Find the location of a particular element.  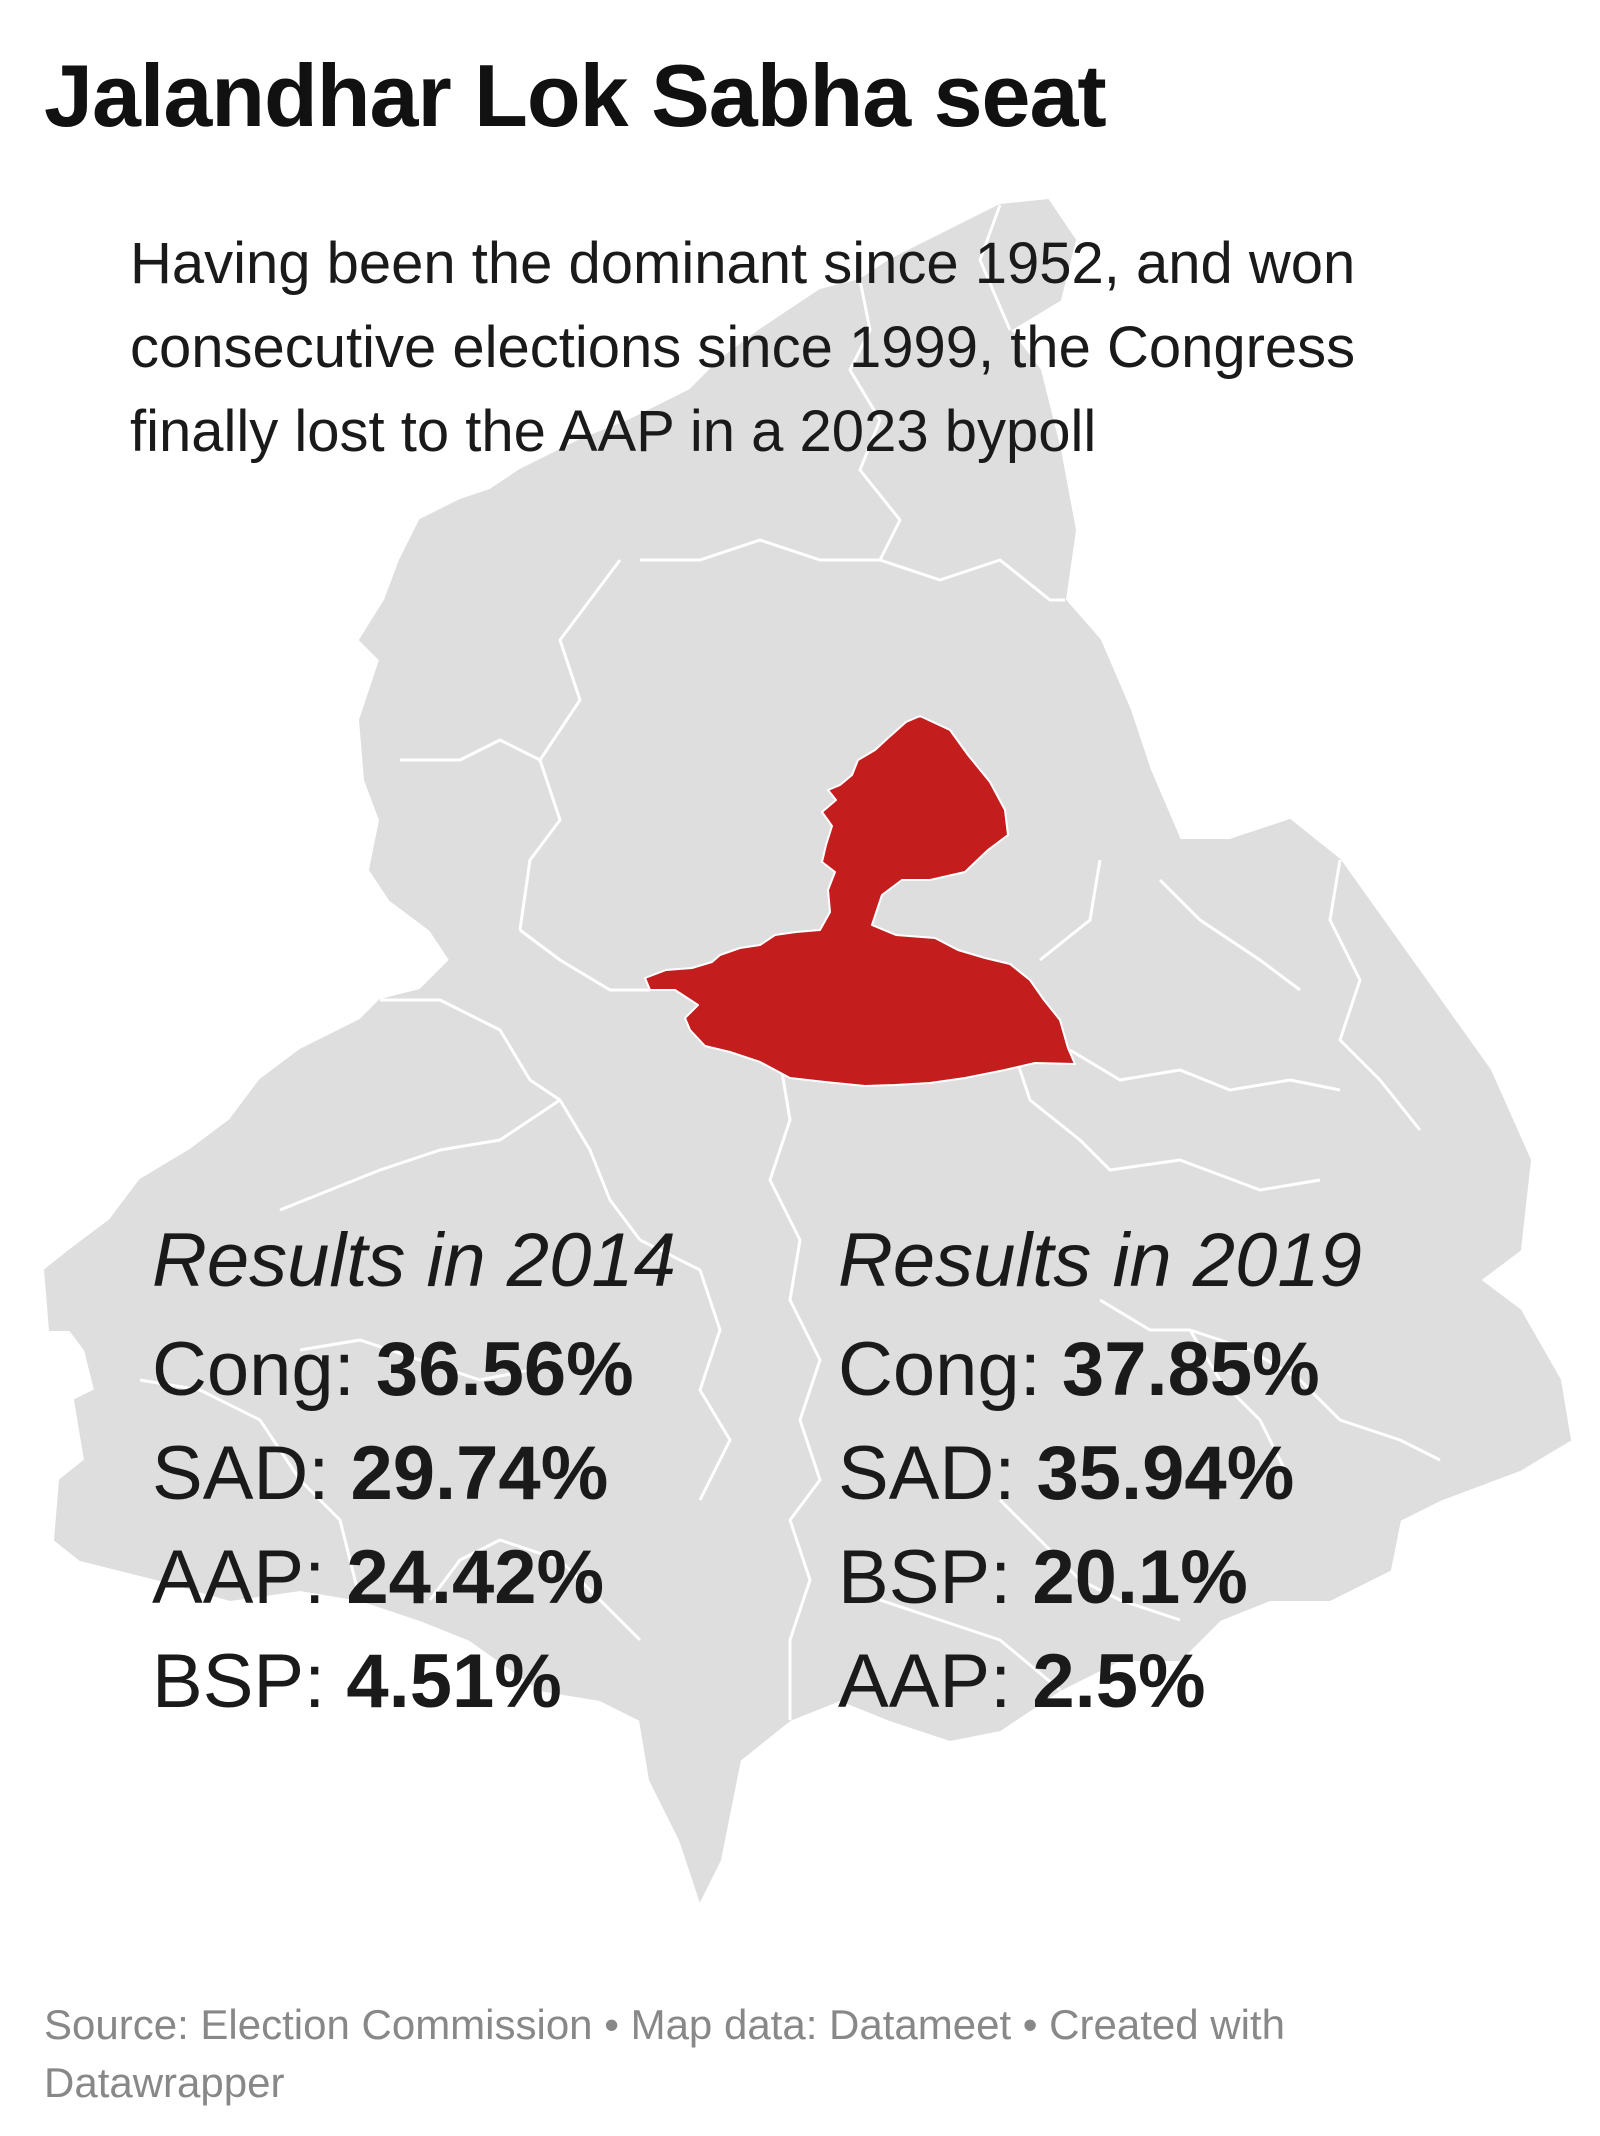

vote-share: 36.56% is located at coordinates (504, 1369).